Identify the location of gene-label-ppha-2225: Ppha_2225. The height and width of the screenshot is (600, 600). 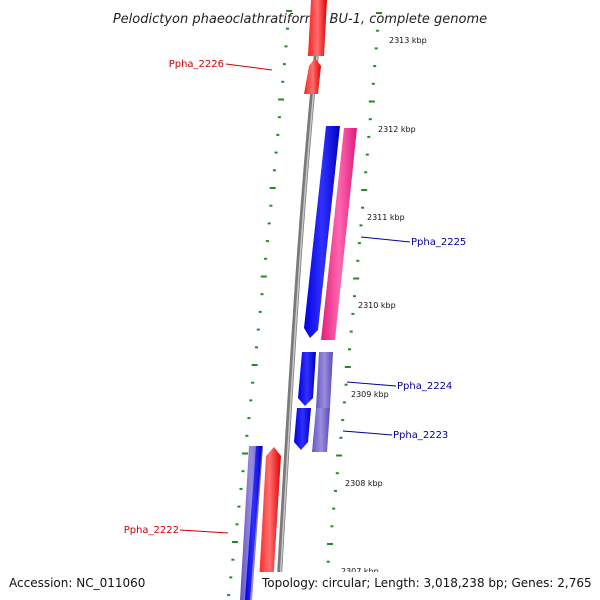
(438, 242).